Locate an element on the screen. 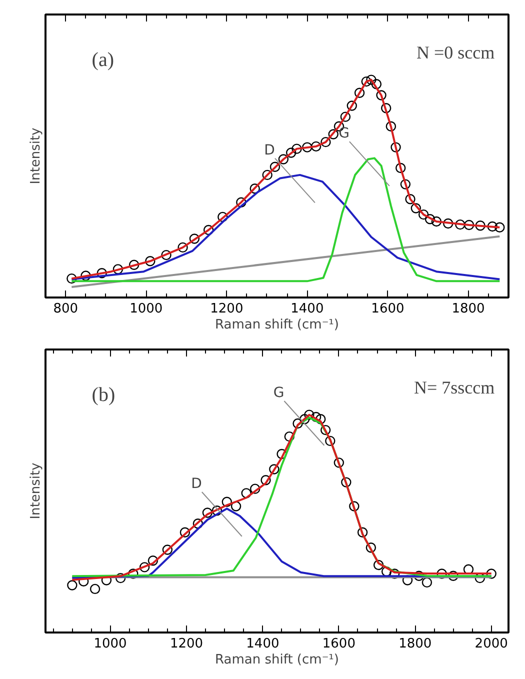  text: N= 7ssccm is located at coordinates (454, 388).